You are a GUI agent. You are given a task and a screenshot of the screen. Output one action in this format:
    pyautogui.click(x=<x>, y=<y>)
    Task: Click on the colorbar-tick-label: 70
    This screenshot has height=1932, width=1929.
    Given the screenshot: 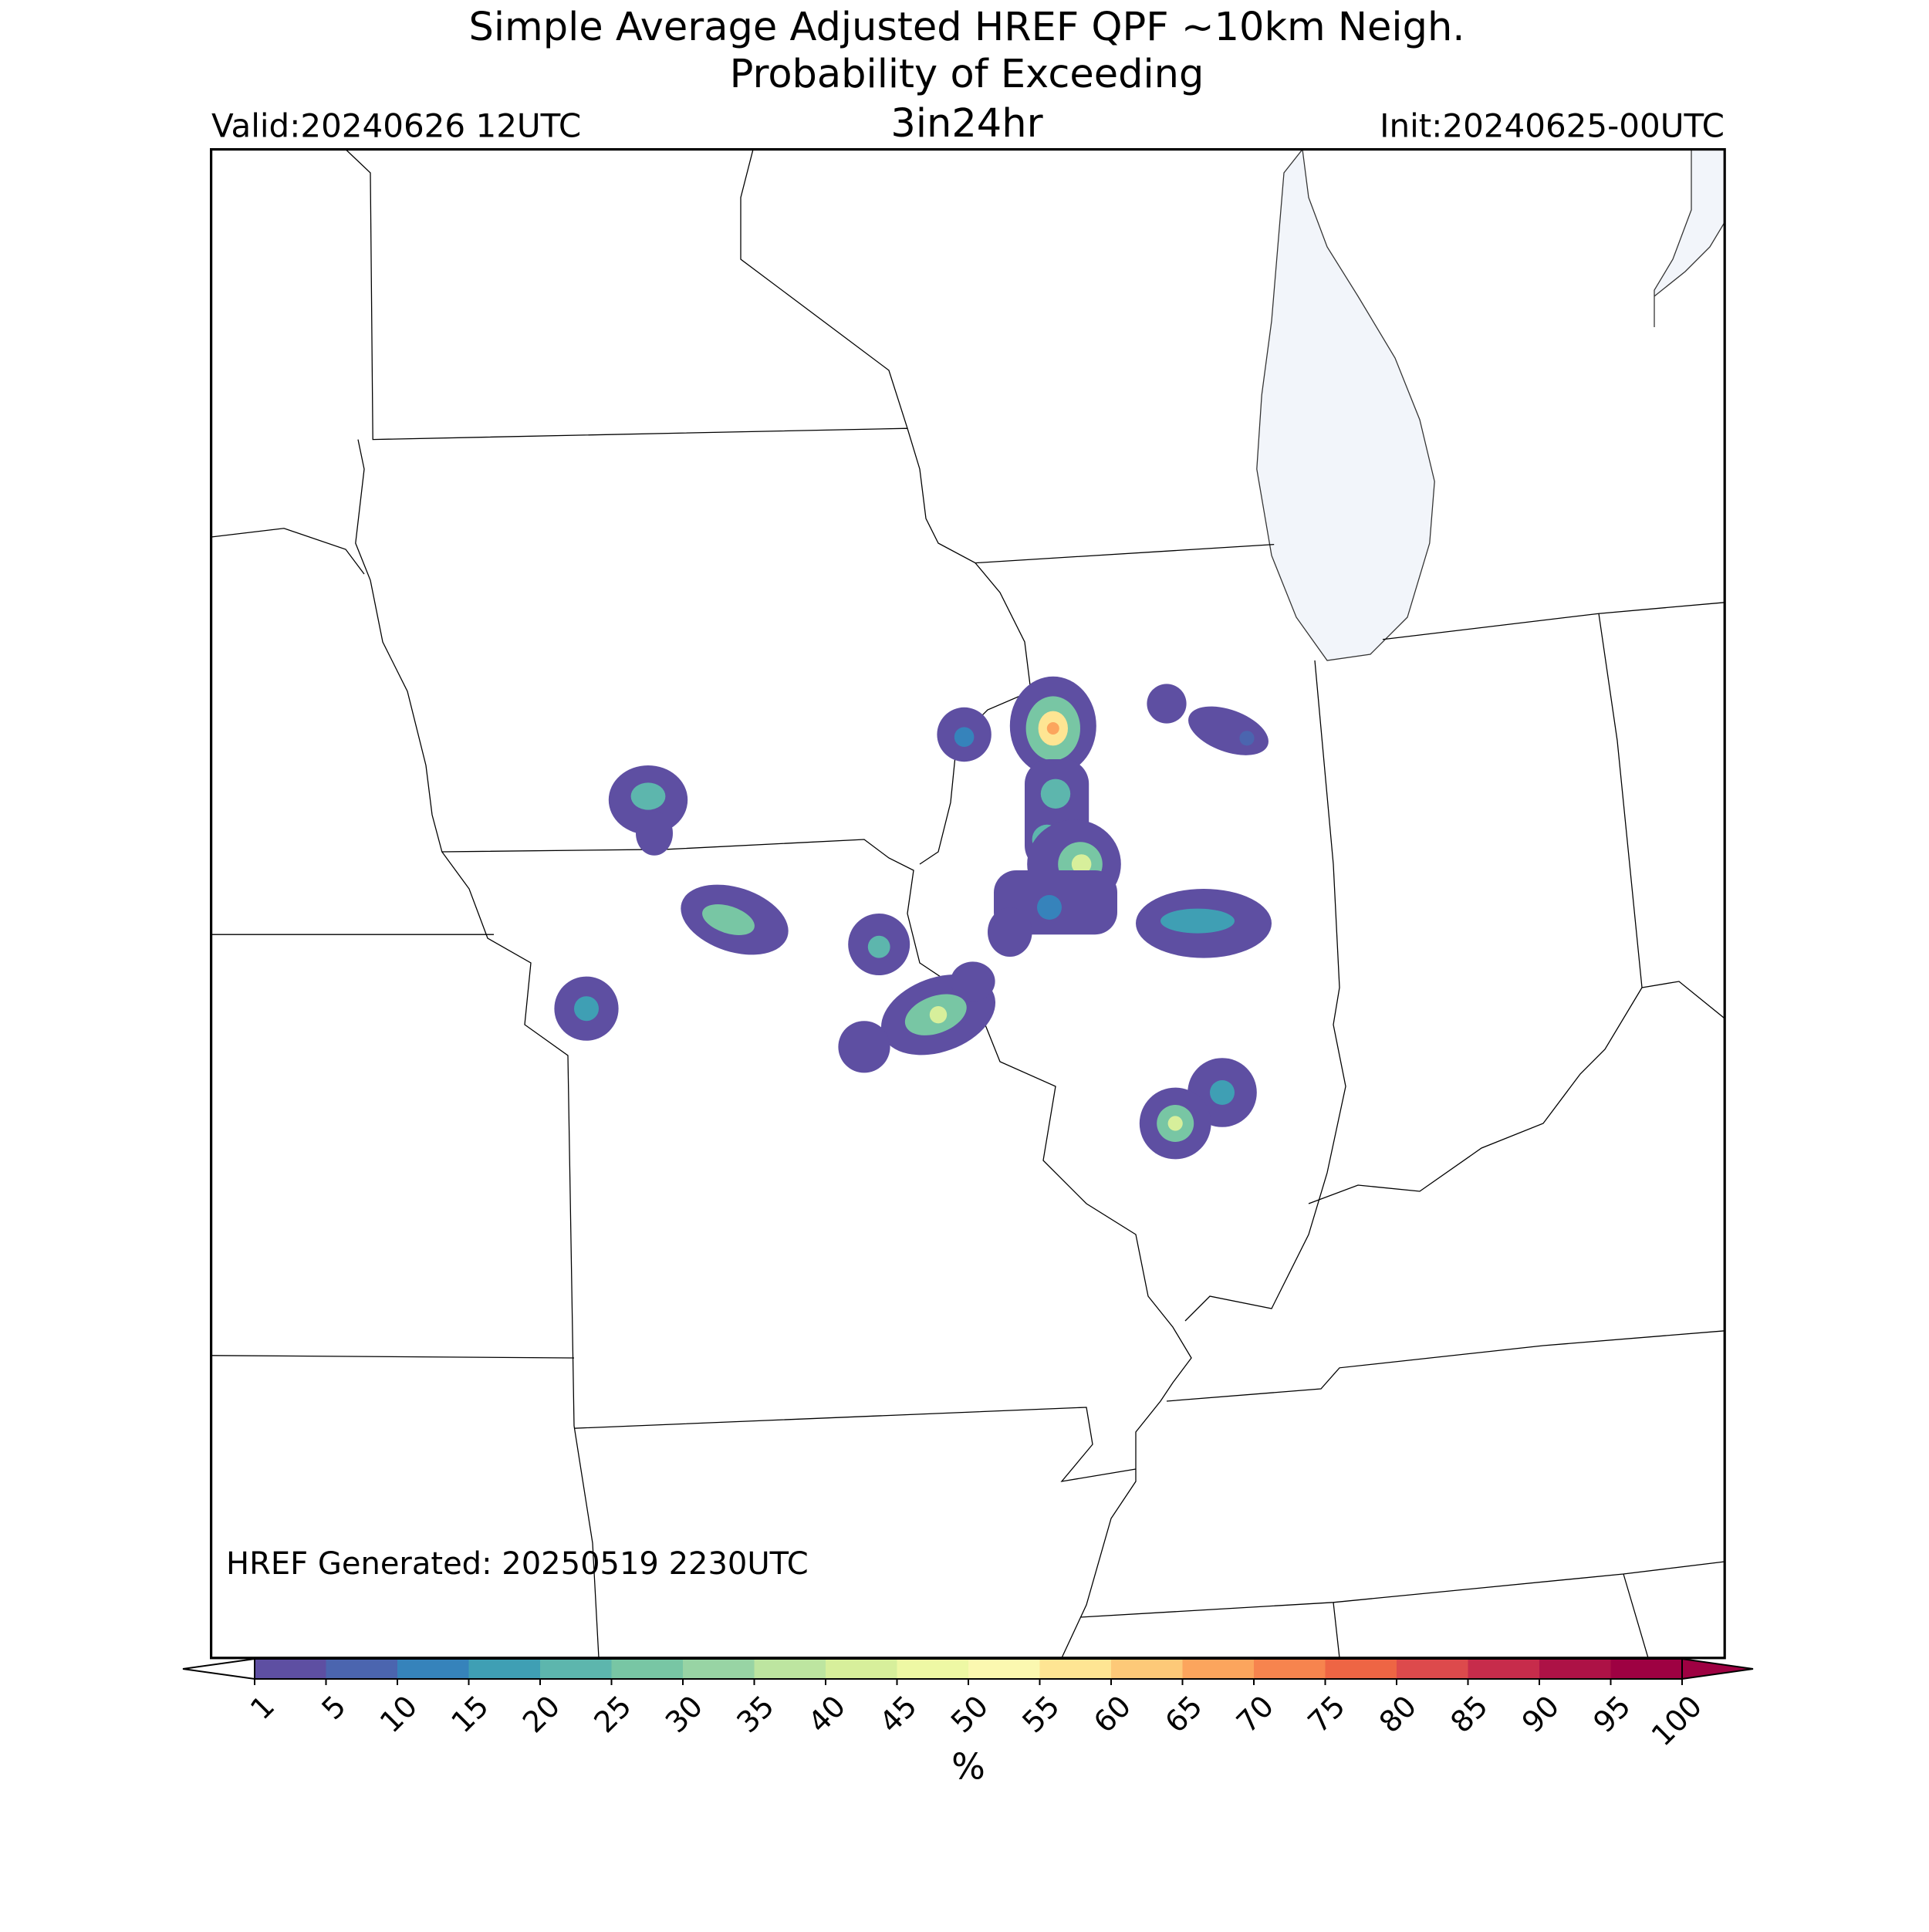 What is the action you would take?
    pyautogui.click(x=1255, y=1714)
    